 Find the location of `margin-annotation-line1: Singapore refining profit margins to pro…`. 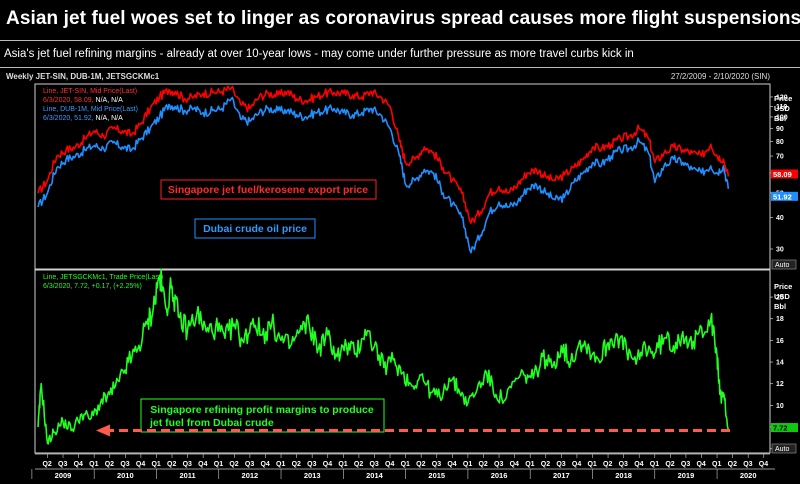

margin-annotation-line1: Singapore refining profit margins to pro… is located at coordinates (262, 410).